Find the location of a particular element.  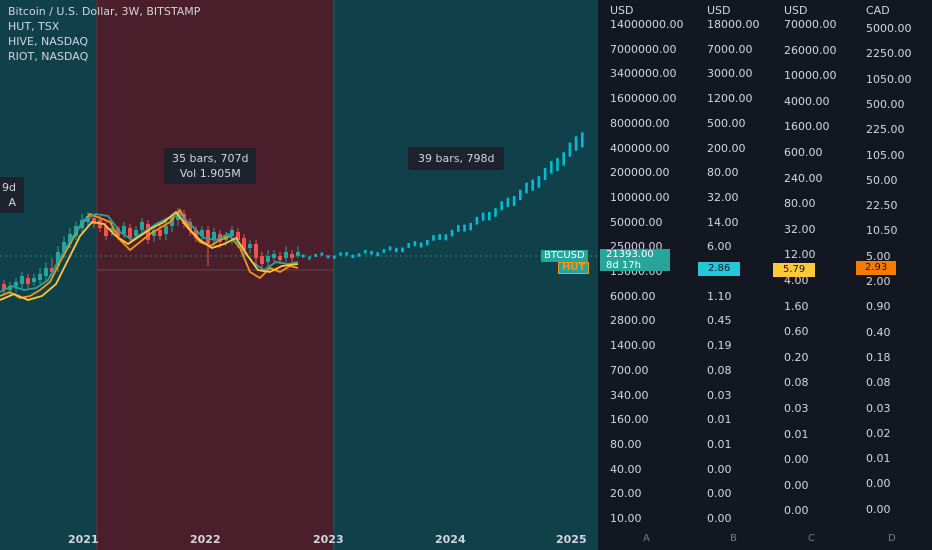

range-tooltip-2: 39 bars, 798d is located at coordinates (456, 158).